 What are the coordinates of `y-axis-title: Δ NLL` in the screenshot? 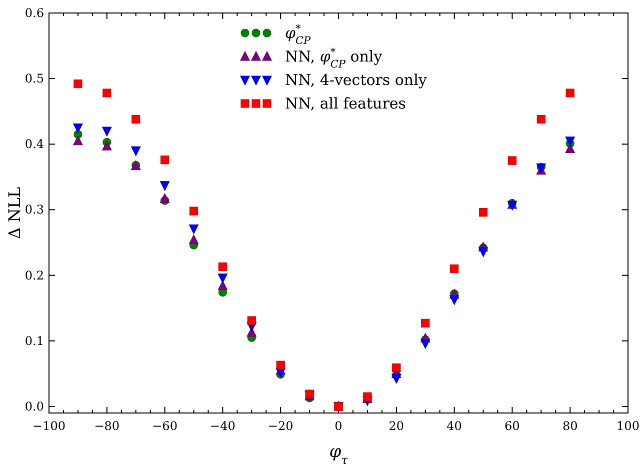 It's located at (14, 212).